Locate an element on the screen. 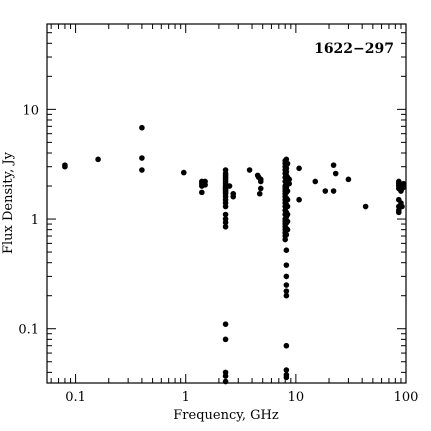 This screenshot has width=431, height=431. y-tick-label: 10 is located at coordinates (30, 110).